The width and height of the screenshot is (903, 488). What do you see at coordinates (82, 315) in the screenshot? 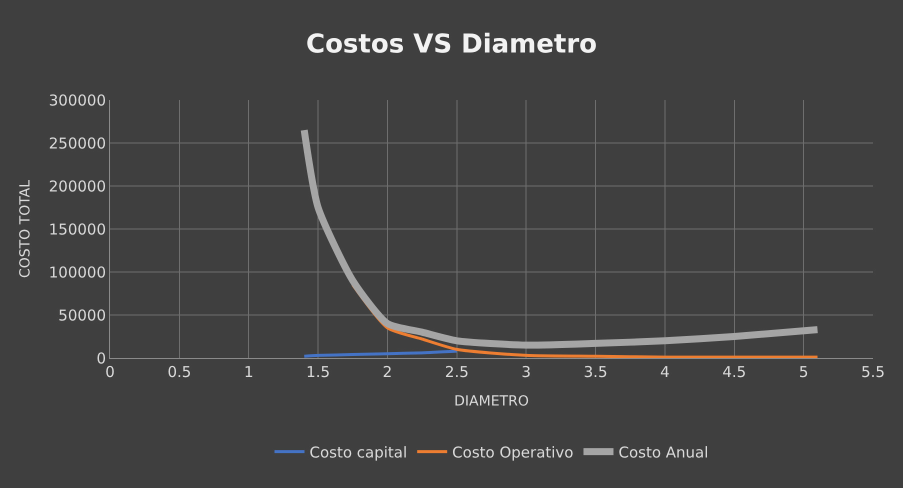
I see `y-tick-label: 50000` at bounding box center [82, 315].